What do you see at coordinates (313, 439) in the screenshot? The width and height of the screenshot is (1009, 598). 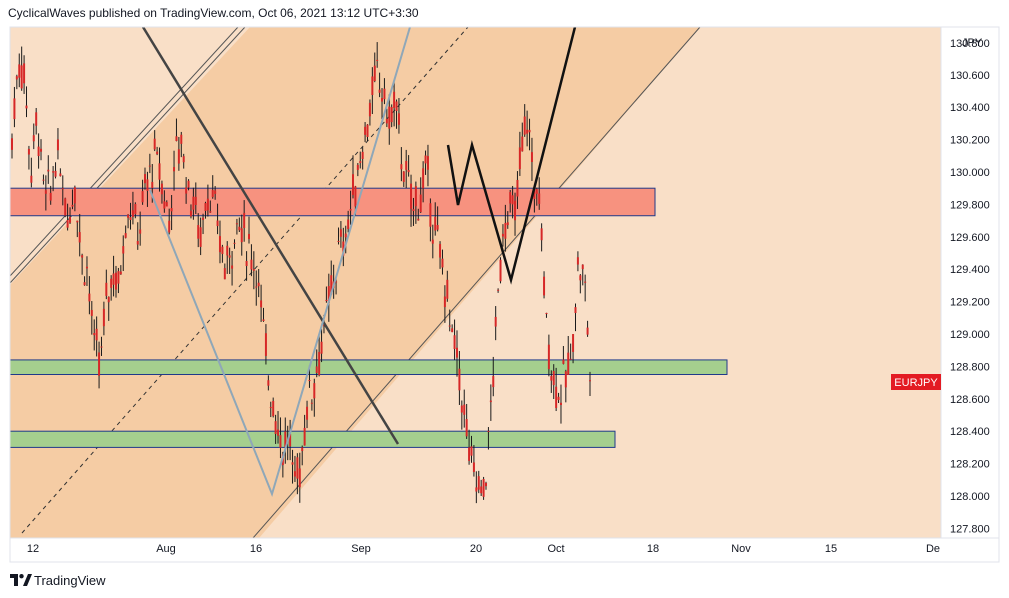 I see `support-zone-lower` at bounding box center [313, 439].